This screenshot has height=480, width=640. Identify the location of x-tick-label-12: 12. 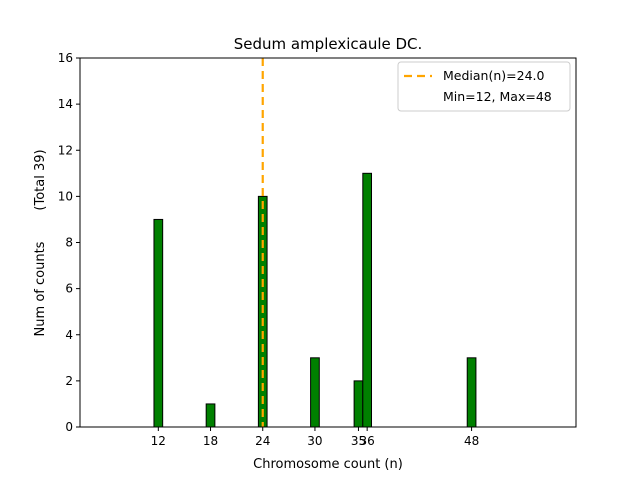
(158, 441).